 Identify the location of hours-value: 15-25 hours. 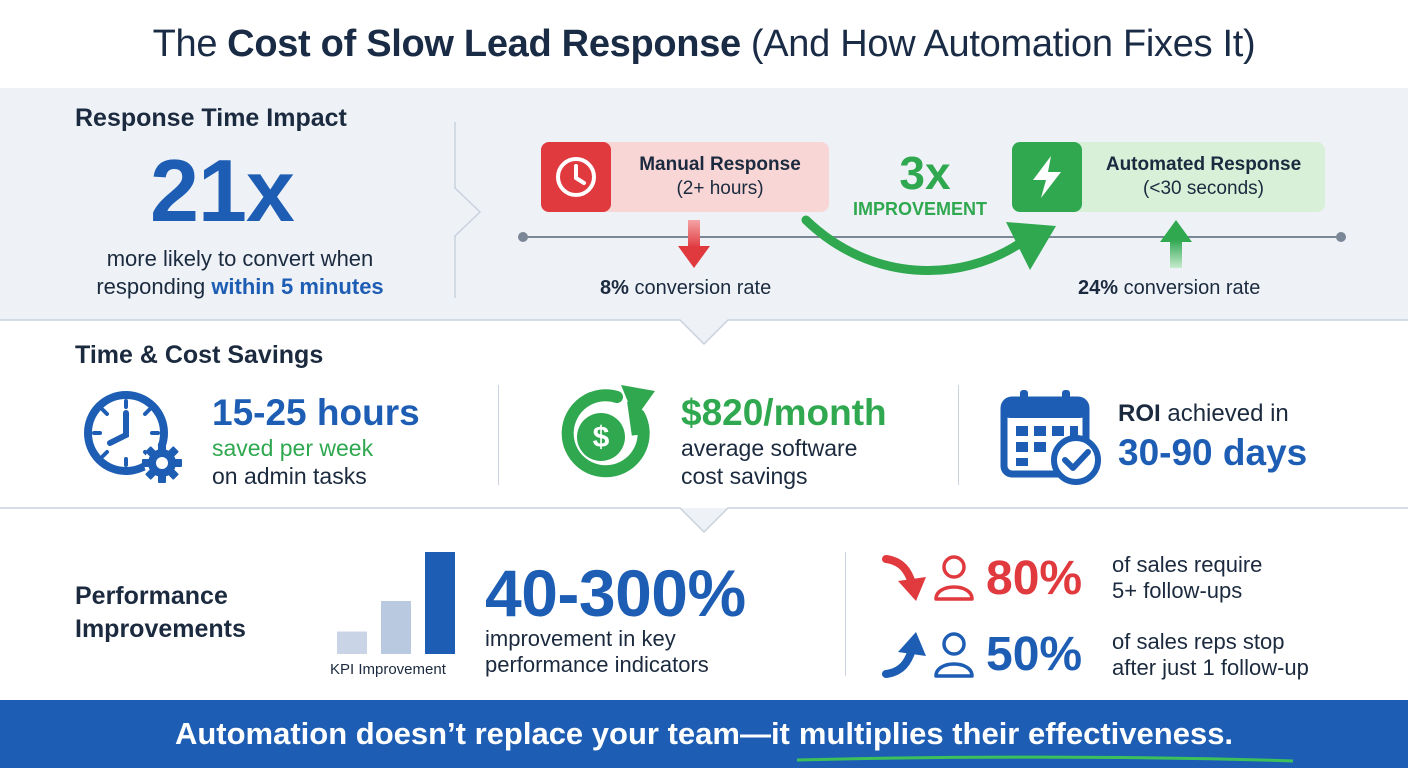
(316, 412).